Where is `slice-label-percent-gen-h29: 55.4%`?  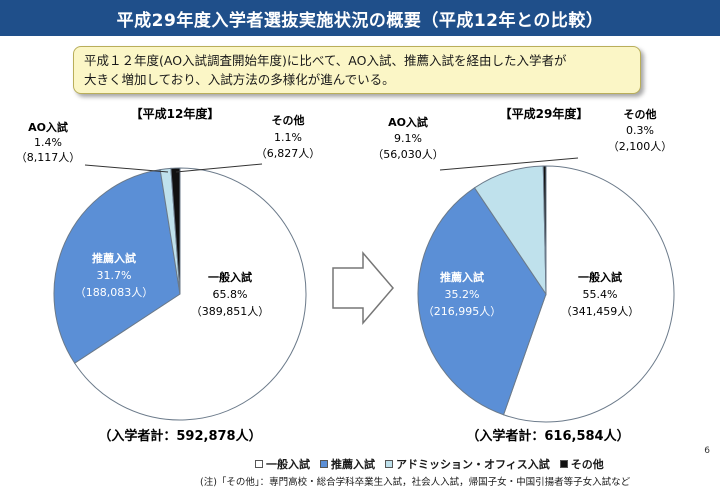 slice-label-percent-gen-h29: 55.4% is located at coordinates (600, 294).